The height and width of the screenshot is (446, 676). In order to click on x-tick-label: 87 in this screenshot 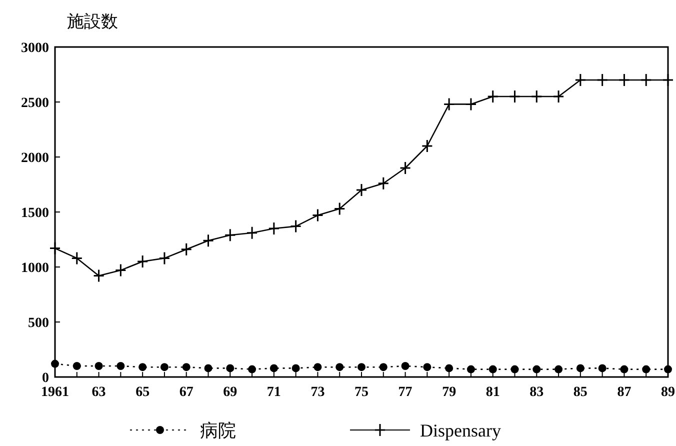, I will do `click(624, 392)`.